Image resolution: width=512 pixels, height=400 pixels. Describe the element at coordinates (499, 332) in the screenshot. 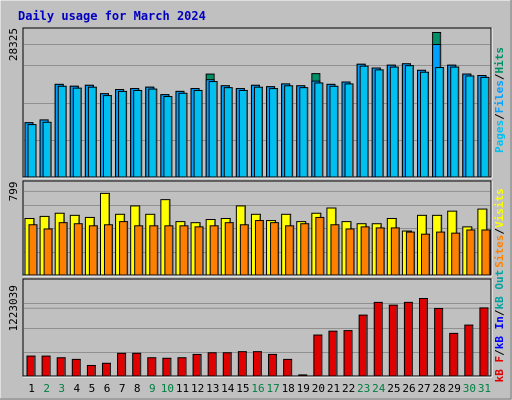

I see `legend-entry-kb_in: kB In` at that location.